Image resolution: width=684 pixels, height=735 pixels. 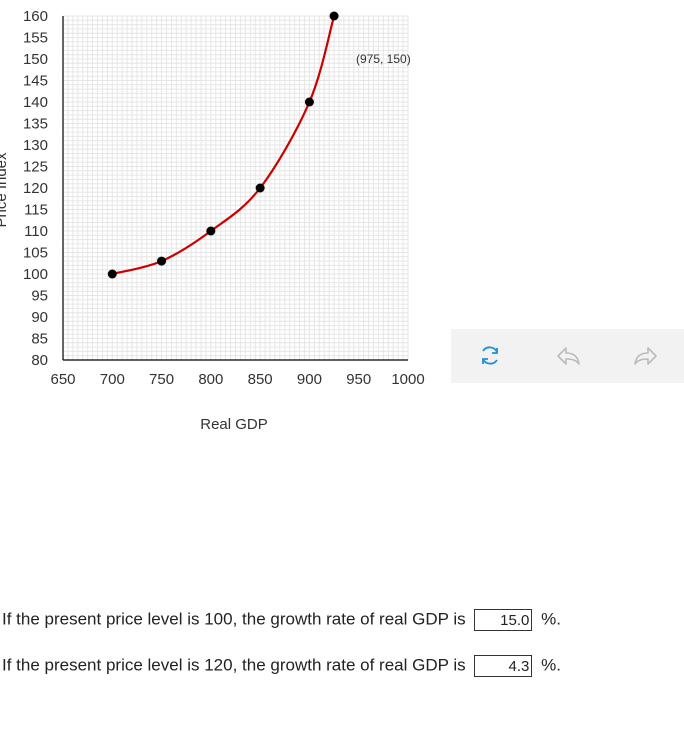 What do you see at coordinates (503, 666) in the screenshot?
I see `answer-2-input: 4.3` at bounding box center [503, 666].